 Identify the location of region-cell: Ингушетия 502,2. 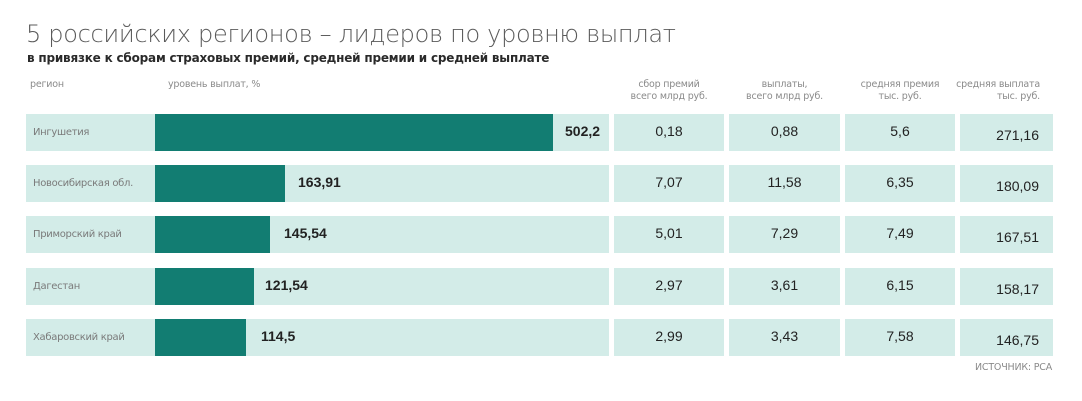
(317, 132).